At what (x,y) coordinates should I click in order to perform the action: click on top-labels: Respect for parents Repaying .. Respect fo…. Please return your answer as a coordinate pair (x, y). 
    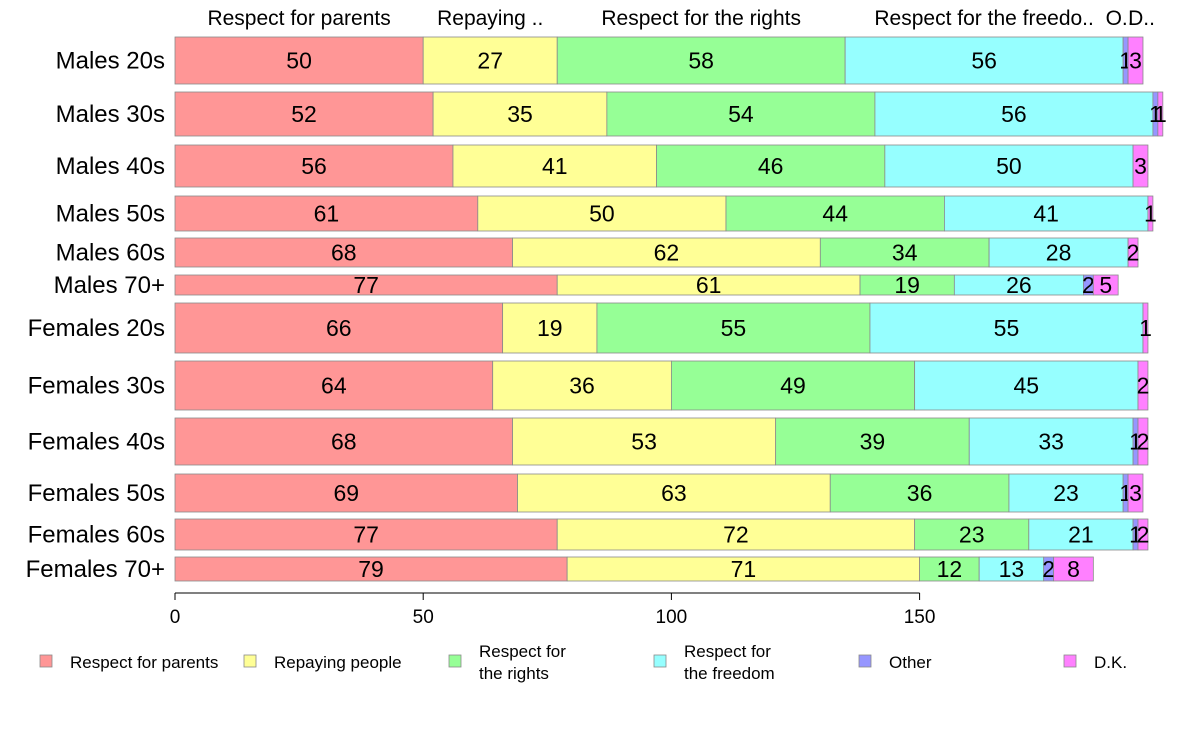
    Looking at the image, I should click on (680, 18).